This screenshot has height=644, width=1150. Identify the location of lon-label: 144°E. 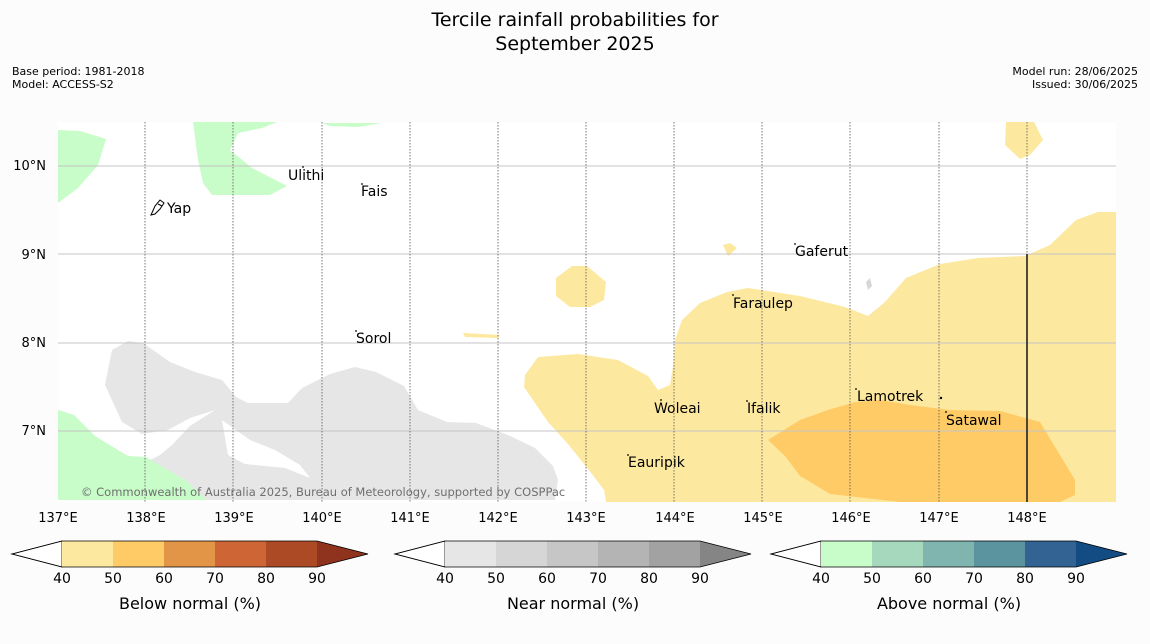
(675, 518).